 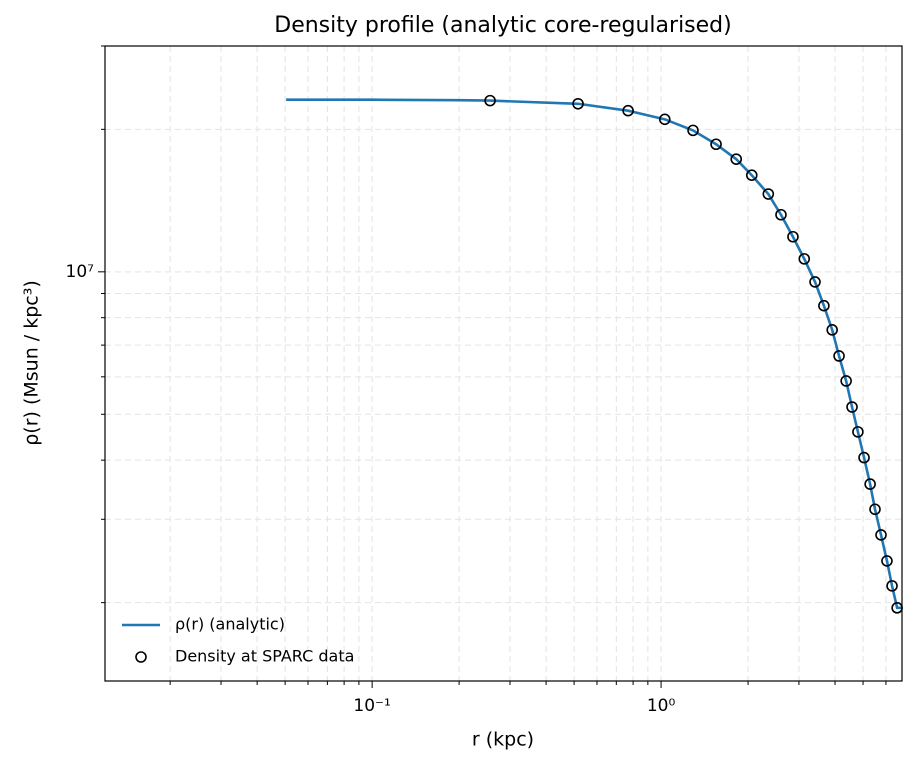 What do you see at coordinates (141, 657) in the screenshot?
I see `legend-swatch` at bounding box center [141, 657].